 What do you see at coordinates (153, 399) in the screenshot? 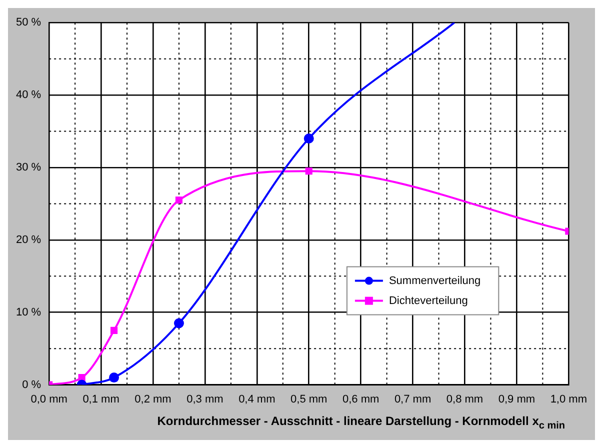
I see `x-tick-label: 0,2 mm` at bounding box center [153, 399].